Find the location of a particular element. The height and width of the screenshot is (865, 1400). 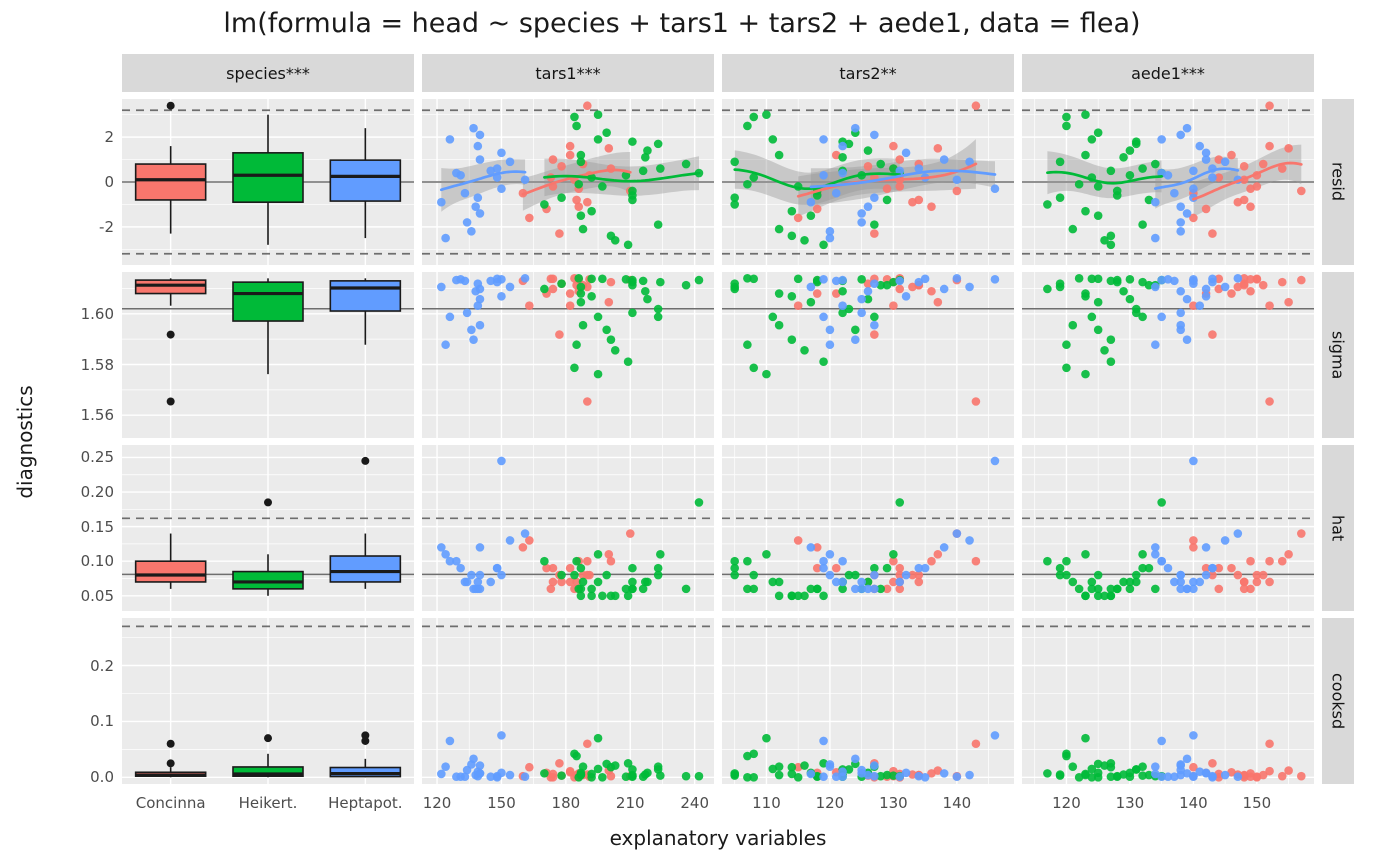

x-tick-label: 180 is located at coordinates (566, 803).